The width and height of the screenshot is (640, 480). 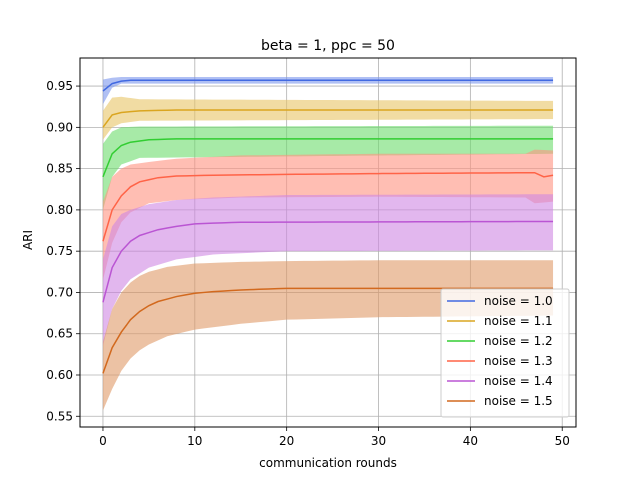 What do you see at coordinates (378, 441) in the screenshot?
I see `x-tick-label: 30` at bounding box center [378, 441].